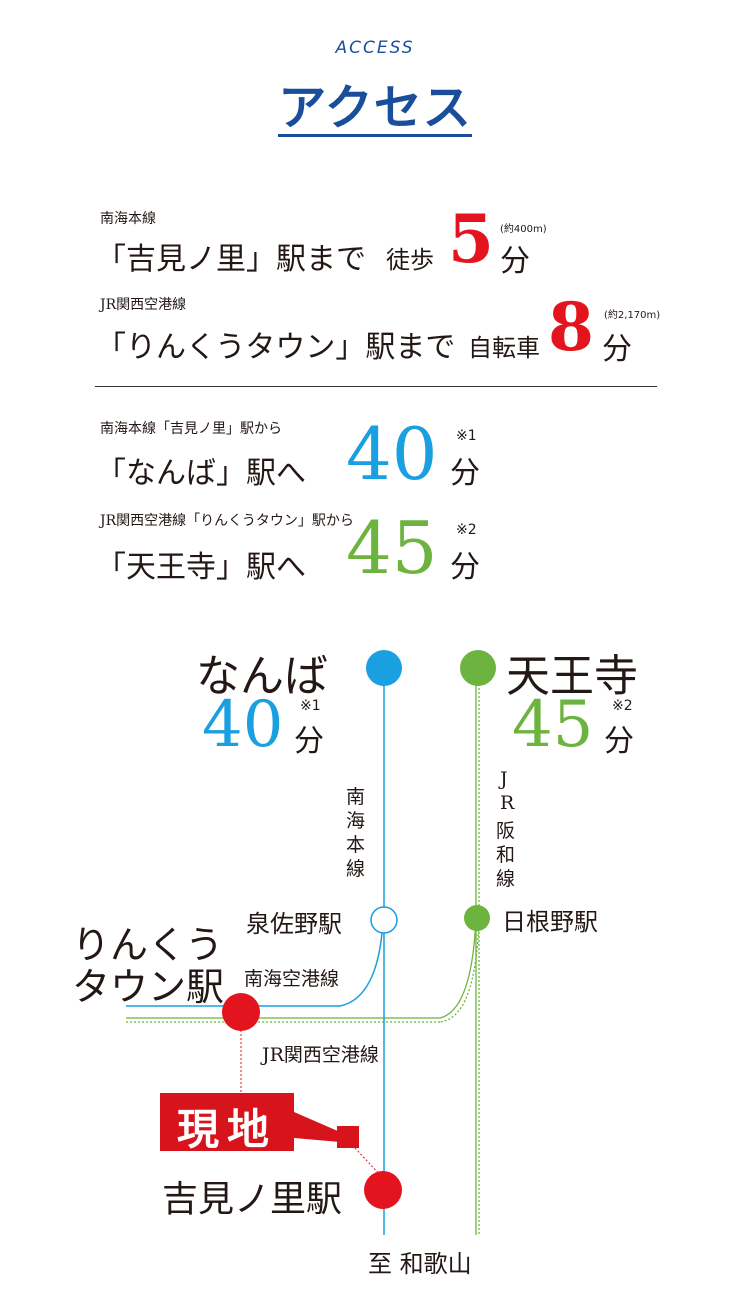  What do you see at coordinates (292, 979) in the screenshot?
I see `nankai-airport-line-label: 南海空港線` at bounding box center [292, 979].